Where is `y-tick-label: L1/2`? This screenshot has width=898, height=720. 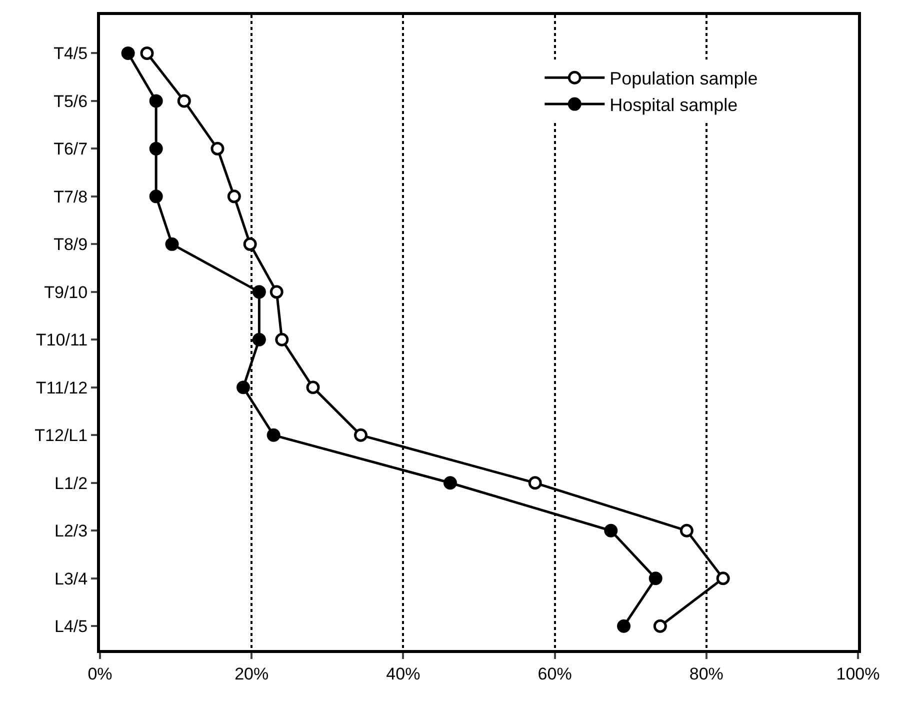
y-tick-label: L1/2 is located at coordinates (71, 483).